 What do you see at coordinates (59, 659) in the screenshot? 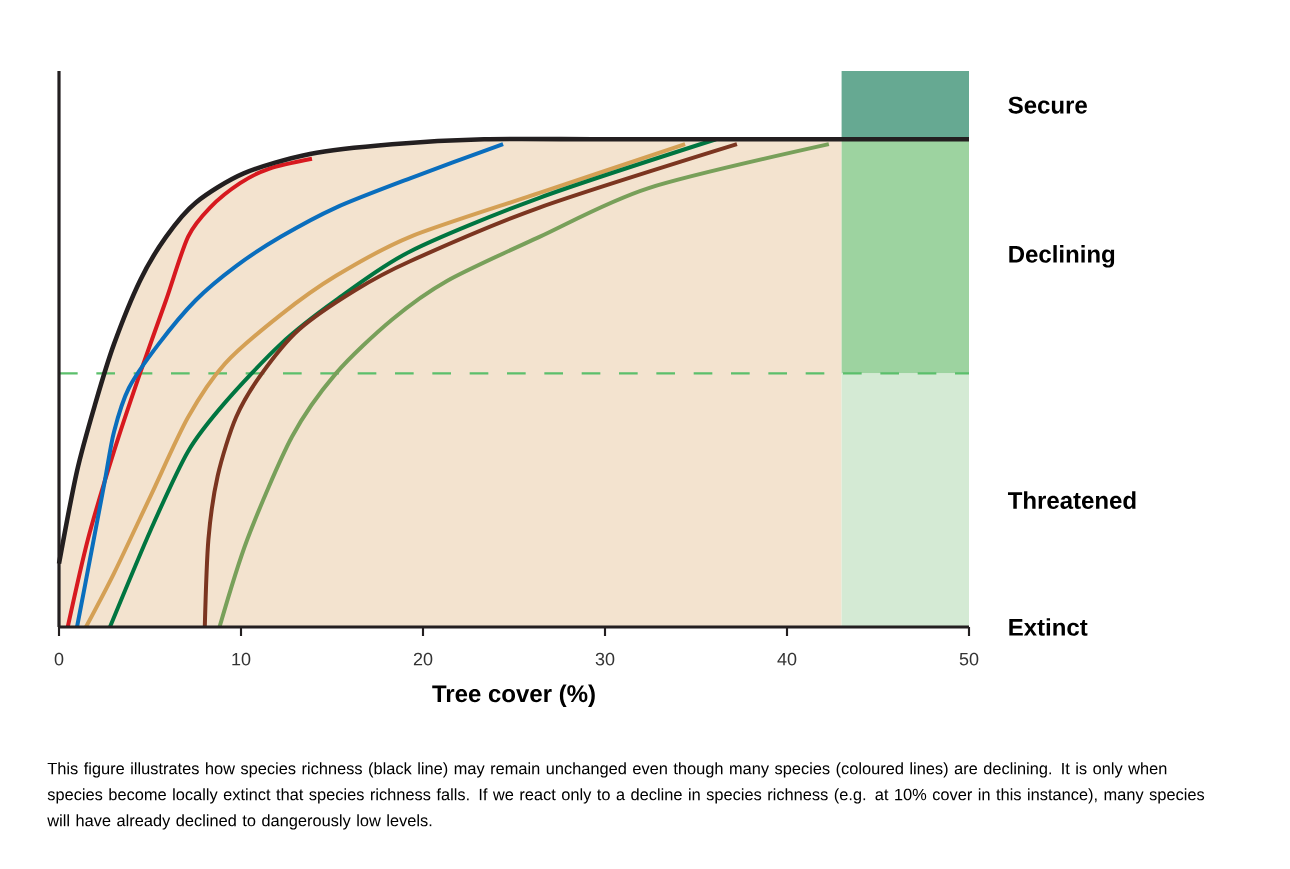
I see `x-tick-label: 0` at bounding box center [59, 659].